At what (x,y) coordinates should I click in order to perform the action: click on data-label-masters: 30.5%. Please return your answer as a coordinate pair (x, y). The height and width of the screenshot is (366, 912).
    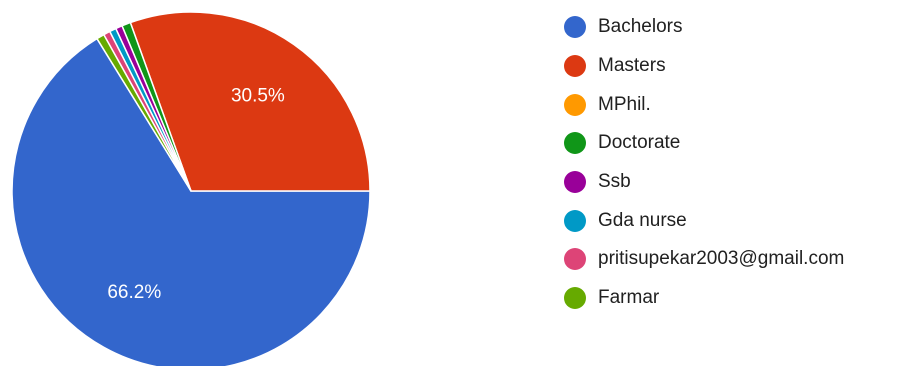
    Looking at the image, I should click on (258, 95).